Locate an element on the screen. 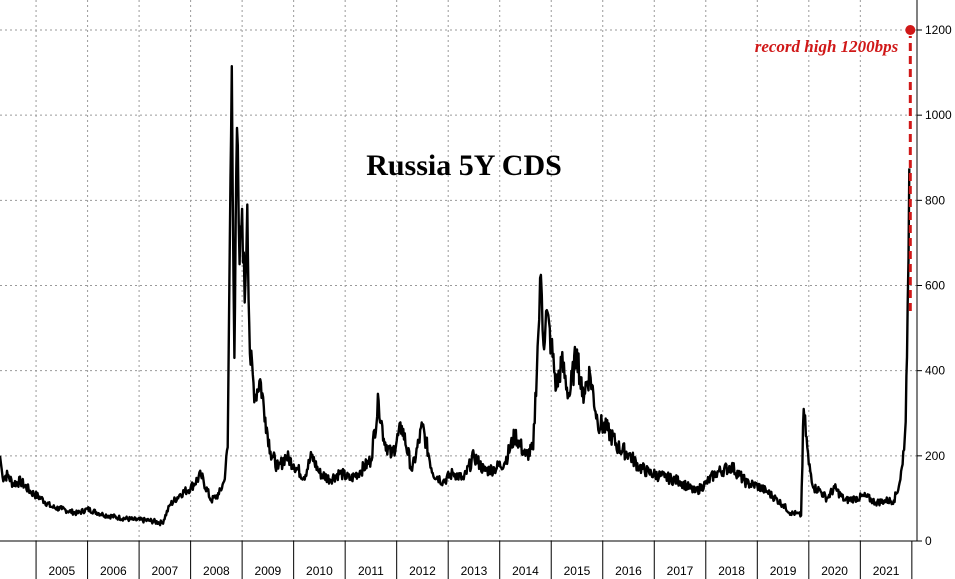 The width and height of the screenshot is (955, 579). x-tick-label: 2014 is located at coordinates (525, 571).